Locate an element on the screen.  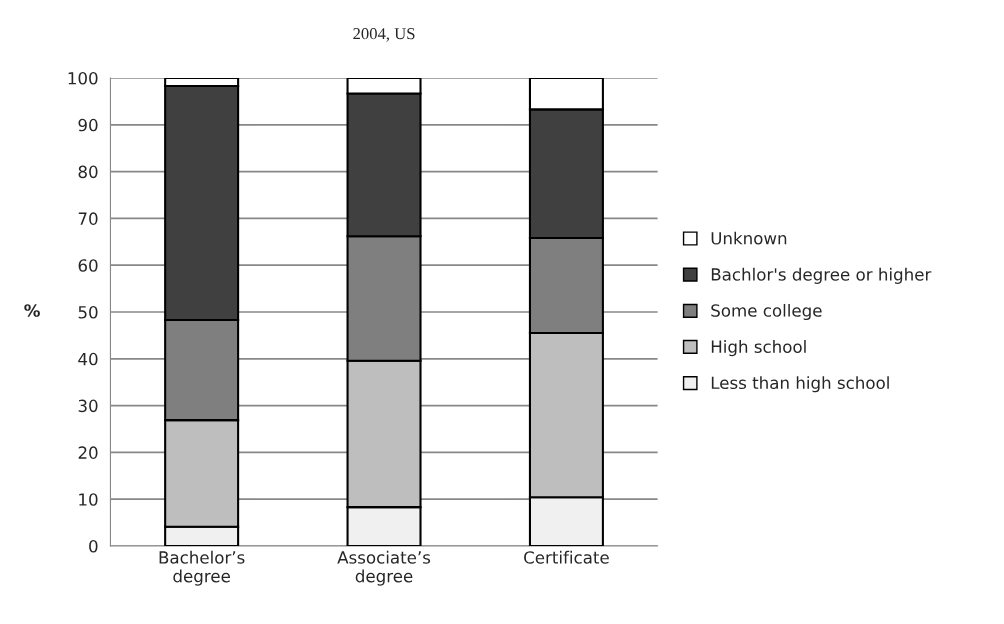
x-tick-label: Bachelor’s degree is located at coordinates (202, 568).